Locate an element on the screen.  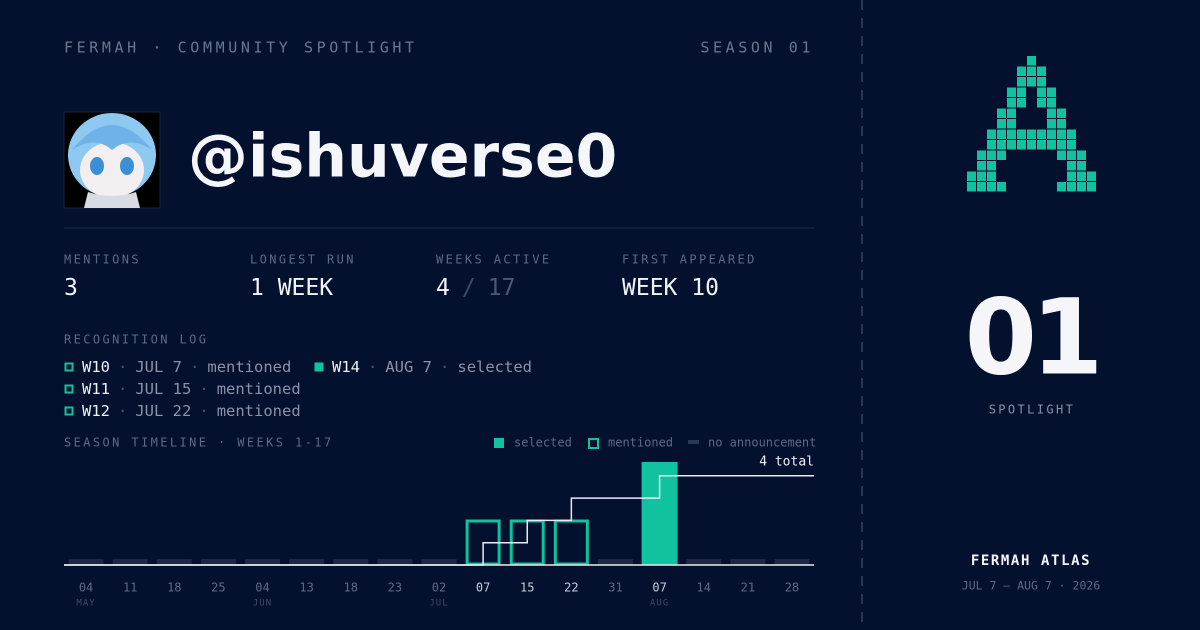
total-label: 4 total is located at coordinates (786, 462).